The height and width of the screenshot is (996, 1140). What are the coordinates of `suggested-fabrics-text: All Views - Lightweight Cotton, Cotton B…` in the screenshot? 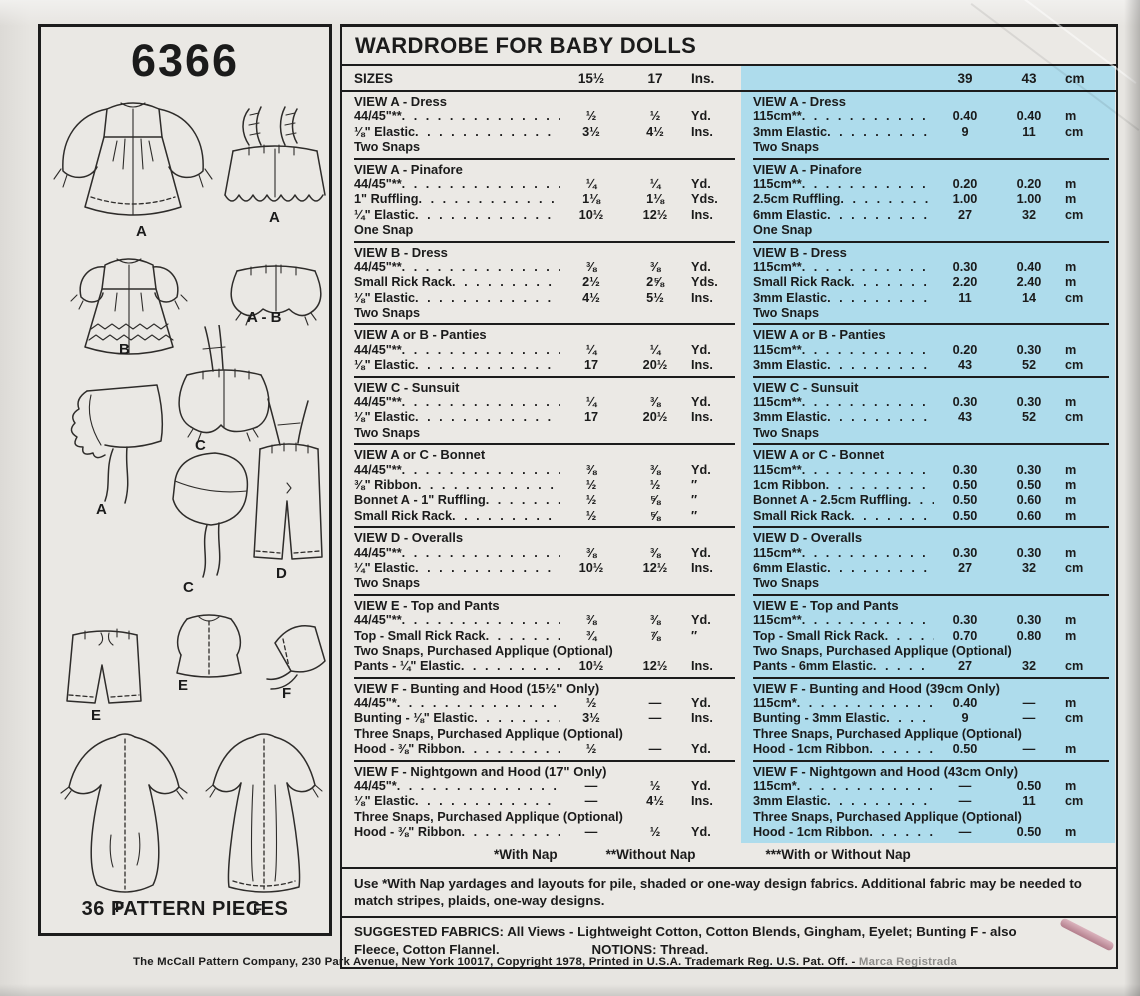 It's located at (762, 931).